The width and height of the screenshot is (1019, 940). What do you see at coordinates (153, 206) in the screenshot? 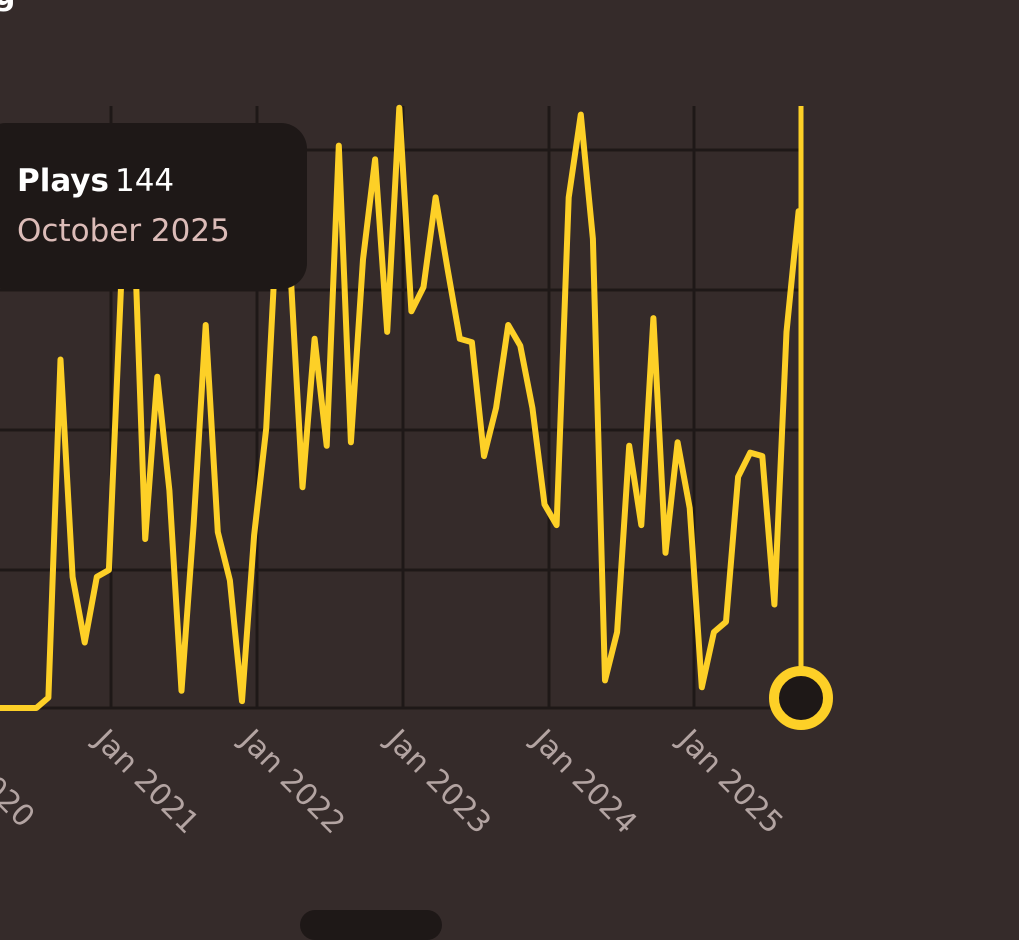
I see `hover-tooltip: Plays 144 October 2025` at bounding box center [153, 206].